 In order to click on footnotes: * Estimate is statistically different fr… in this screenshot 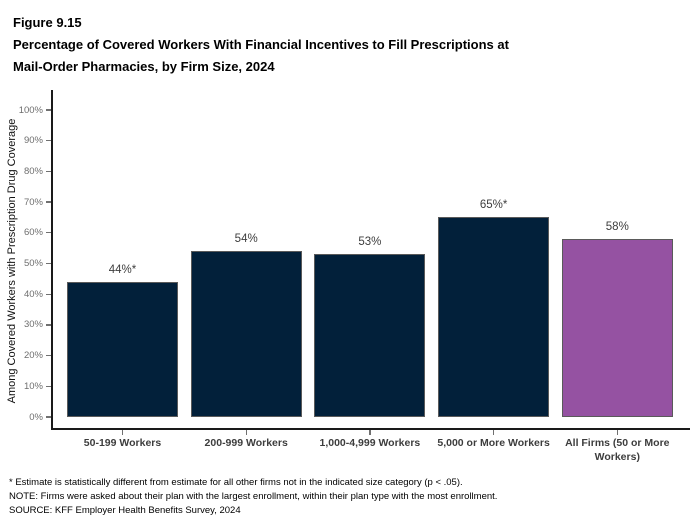, I will do `click(351, 497)`.